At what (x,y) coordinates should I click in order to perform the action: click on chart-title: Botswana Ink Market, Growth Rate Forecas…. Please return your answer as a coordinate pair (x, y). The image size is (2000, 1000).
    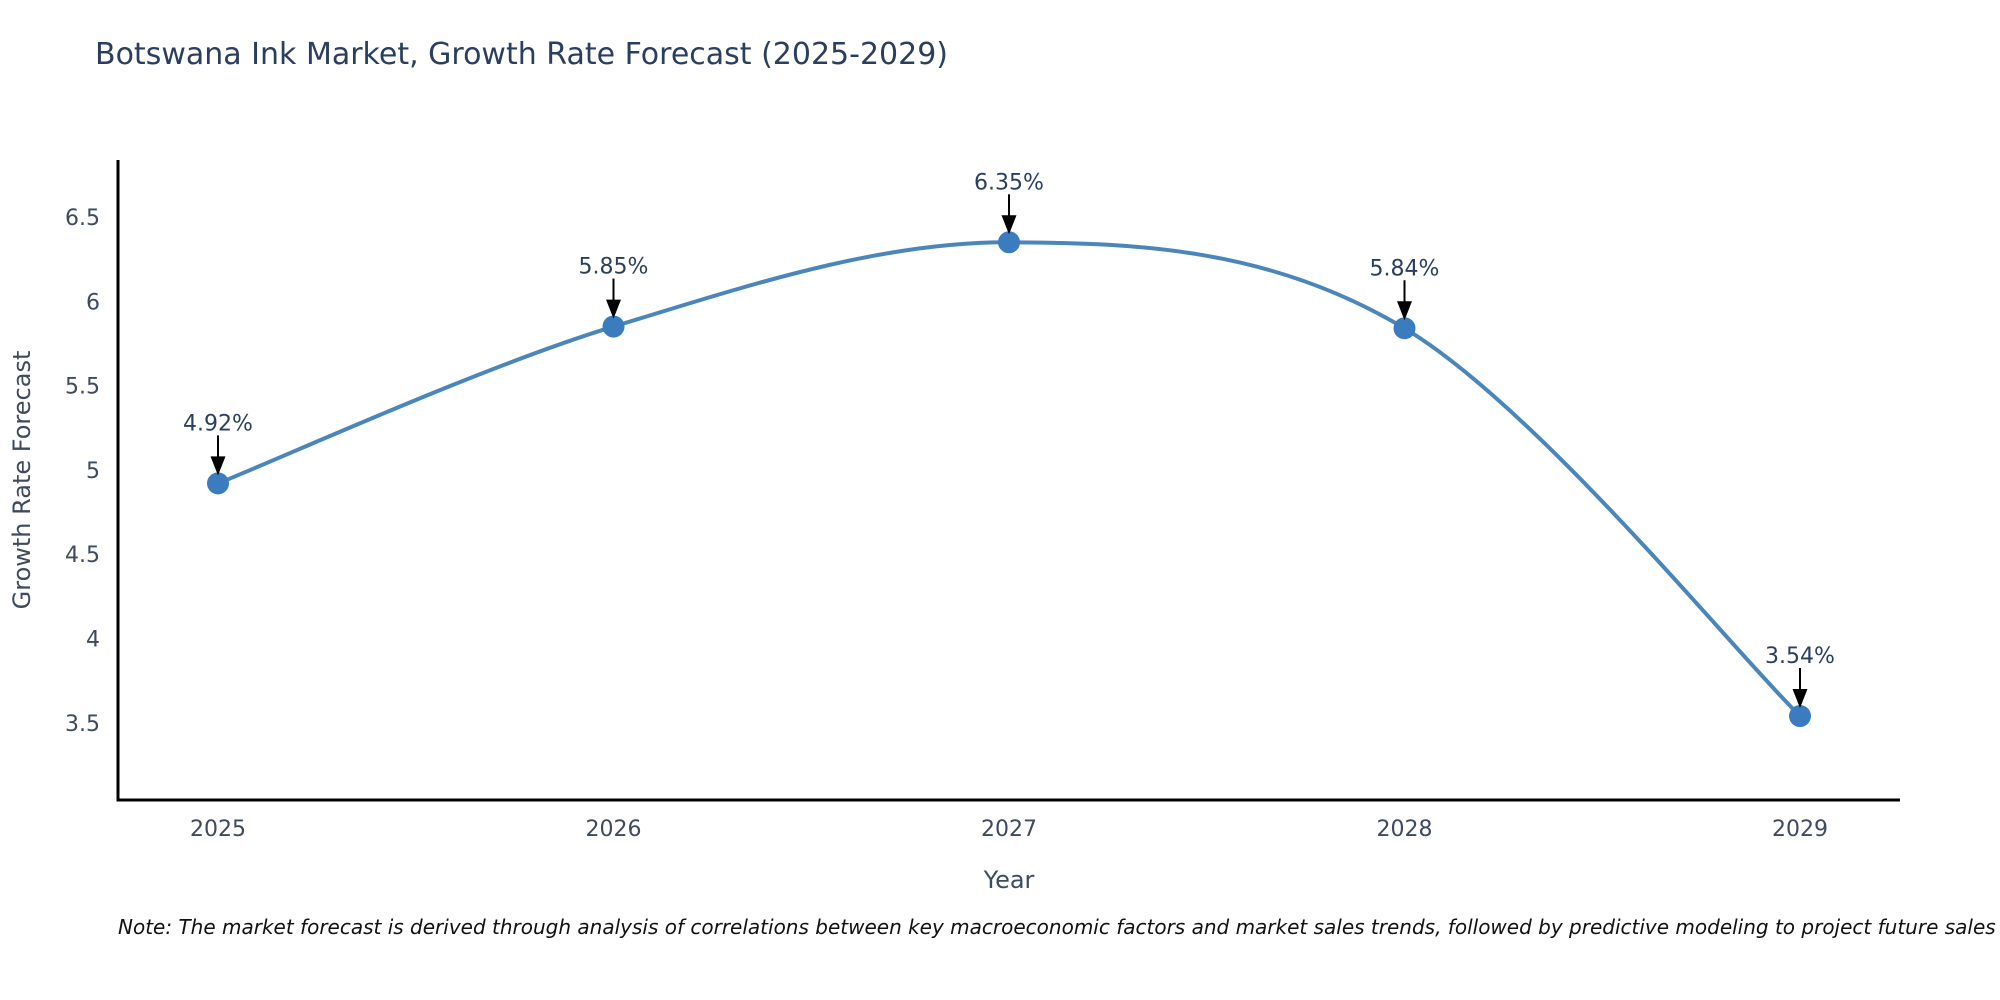
    Looking at the image, I should click on (522, 54).